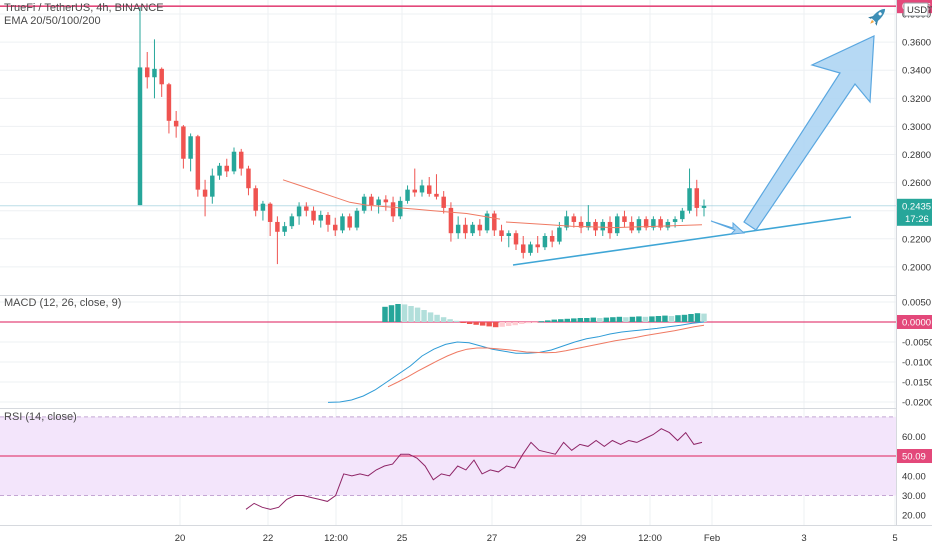  I want to click on rsi-line, so click(474, 469).